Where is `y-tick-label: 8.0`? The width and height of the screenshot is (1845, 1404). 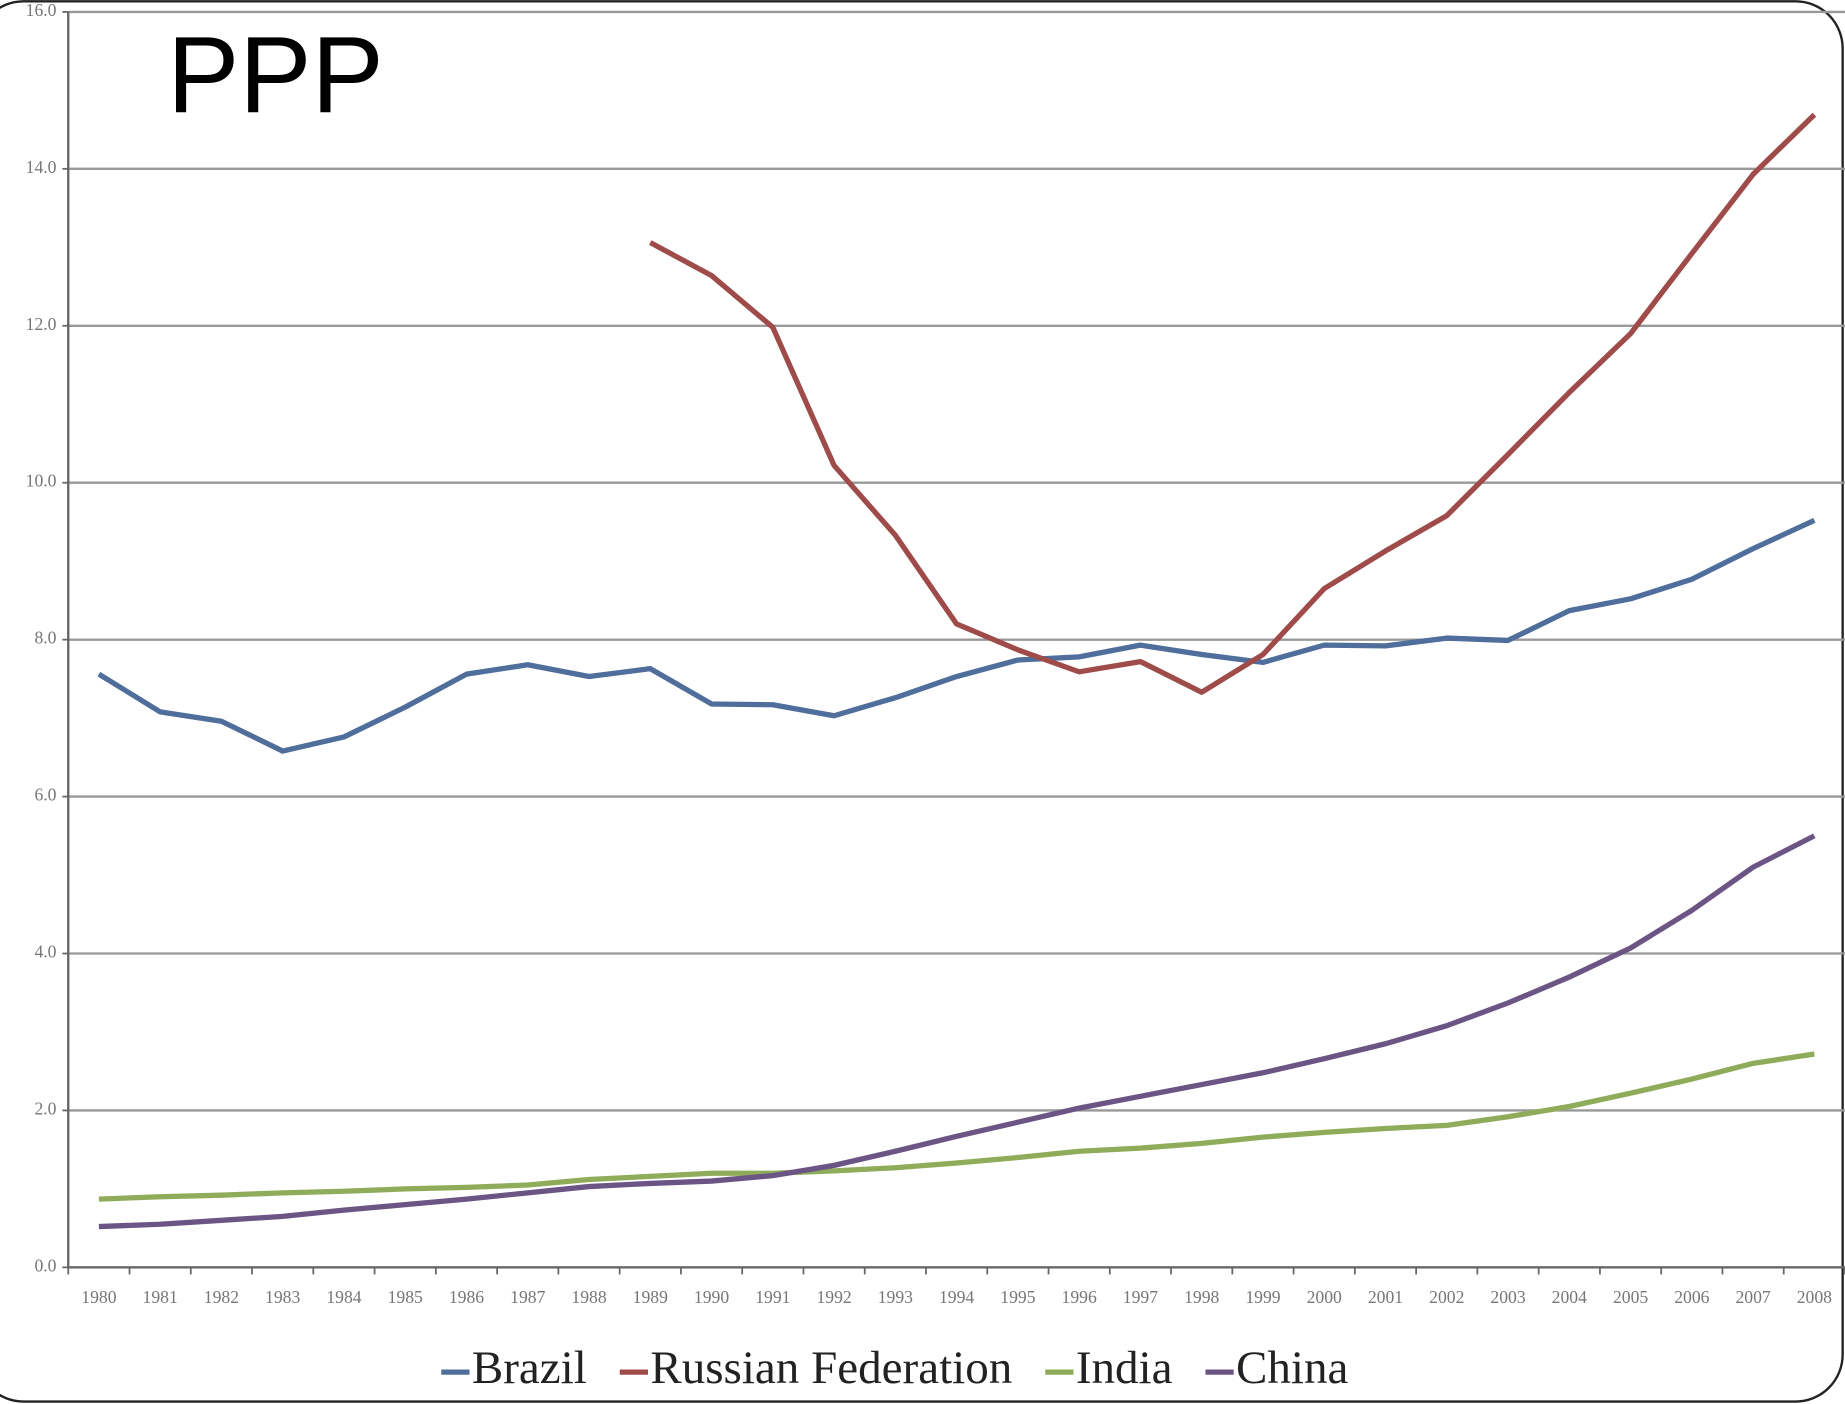
y-tick-label: 8.0 is located at coordinates (45, 638).